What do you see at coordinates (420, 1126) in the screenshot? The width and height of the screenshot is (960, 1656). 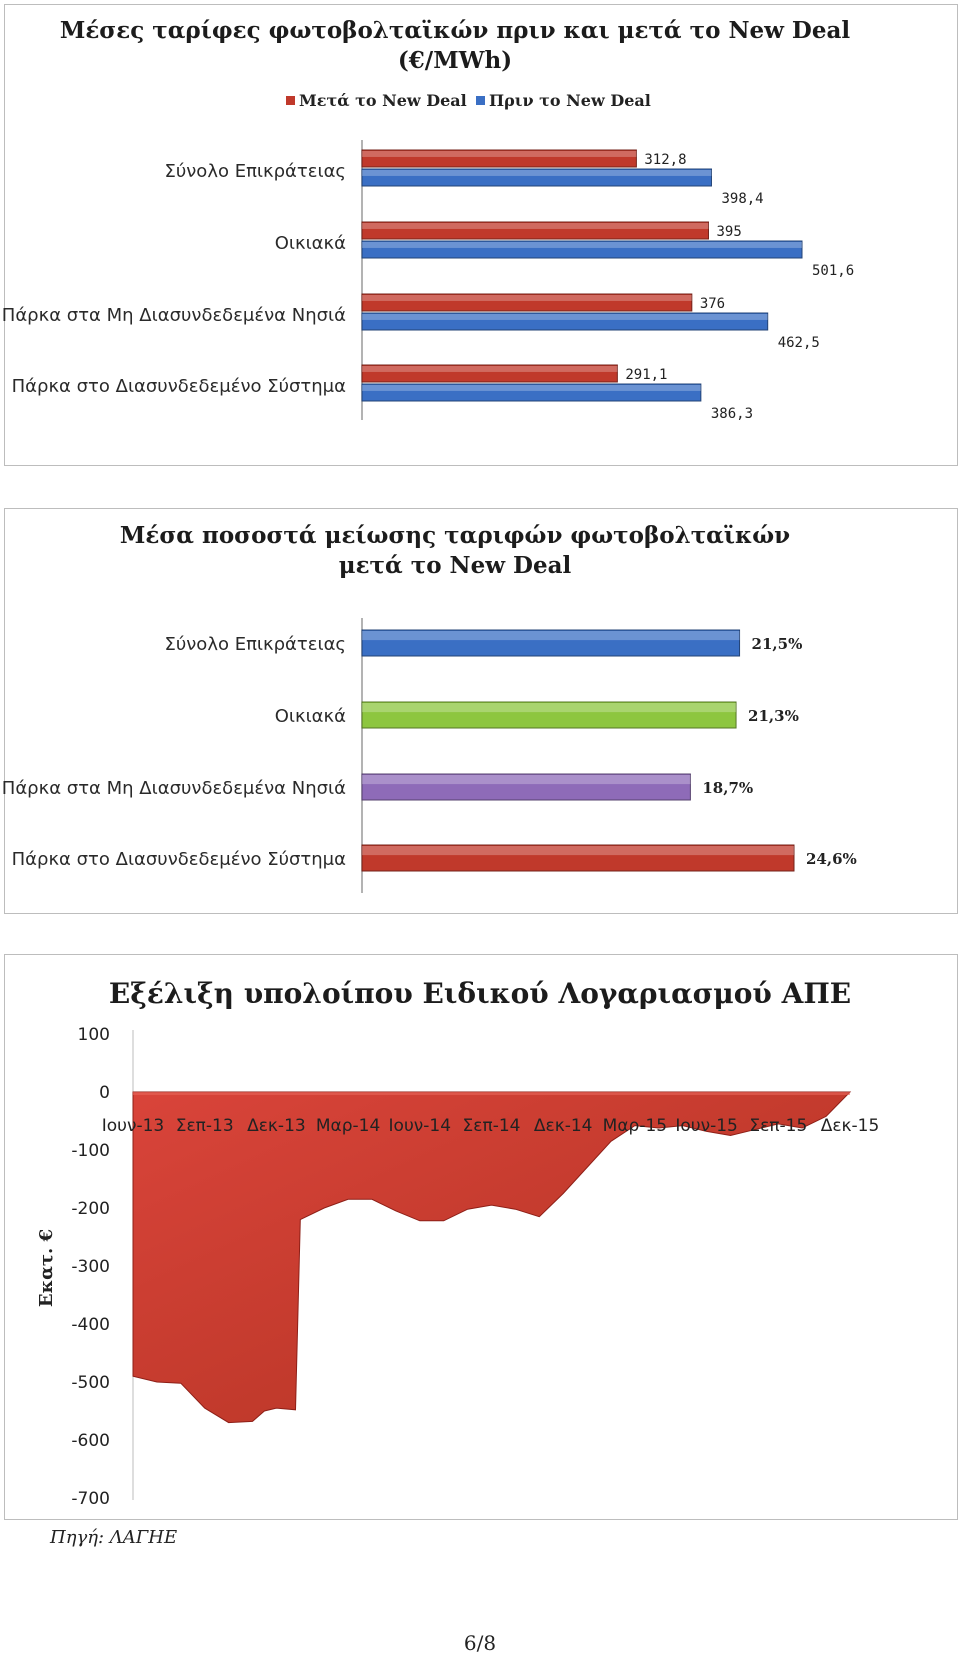 I see `chart3-xtick-label: Ιουν-14` at bounding box center [420, 1126].